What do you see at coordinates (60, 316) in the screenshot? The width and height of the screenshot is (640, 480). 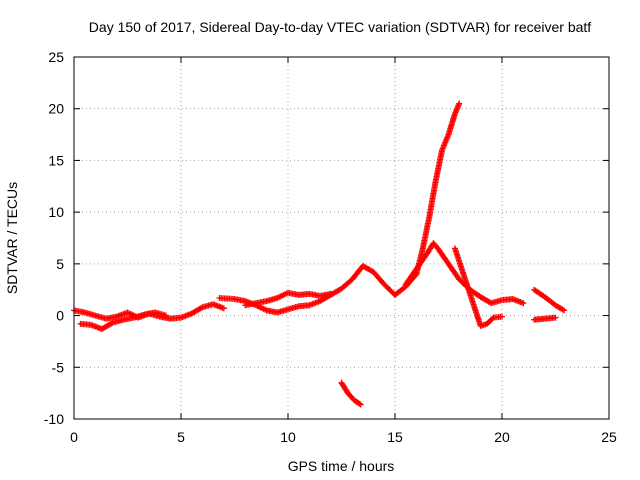 I see `y-tick-label: 0` at bounding box center [60, 316].